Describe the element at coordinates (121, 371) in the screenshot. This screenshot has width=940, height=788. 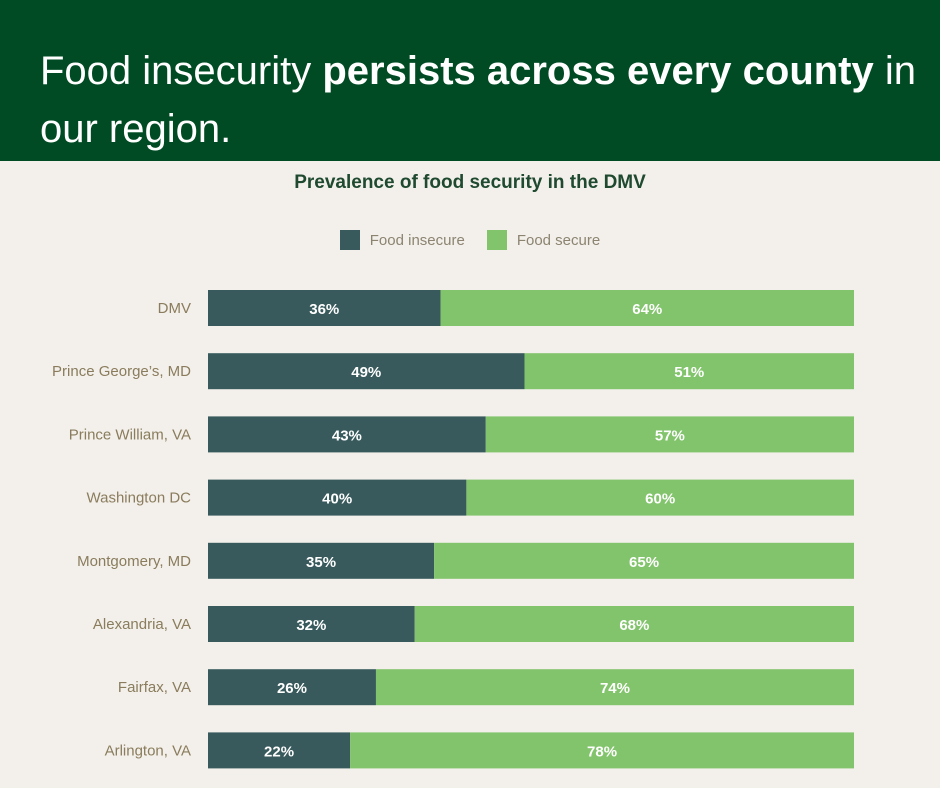
I see `category-label: Prince George’s, MD` at that location.